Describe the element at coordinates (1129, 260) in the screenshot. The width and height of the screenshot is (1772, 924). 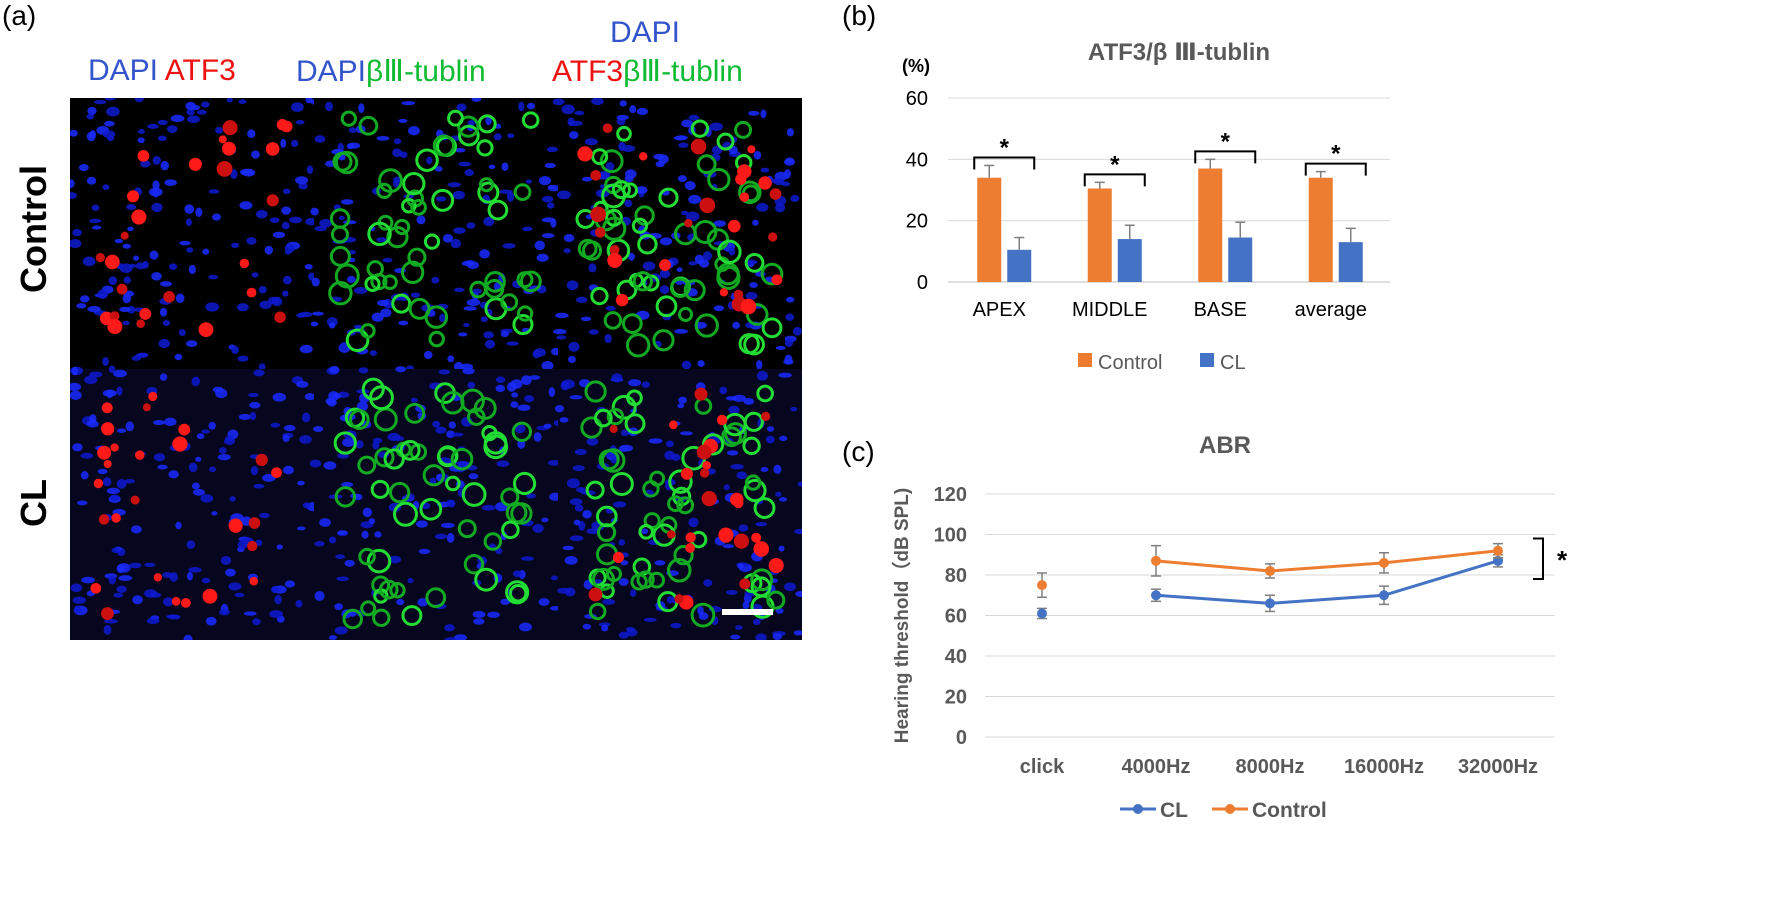
I see `chart-b-bar-cl` at that location.